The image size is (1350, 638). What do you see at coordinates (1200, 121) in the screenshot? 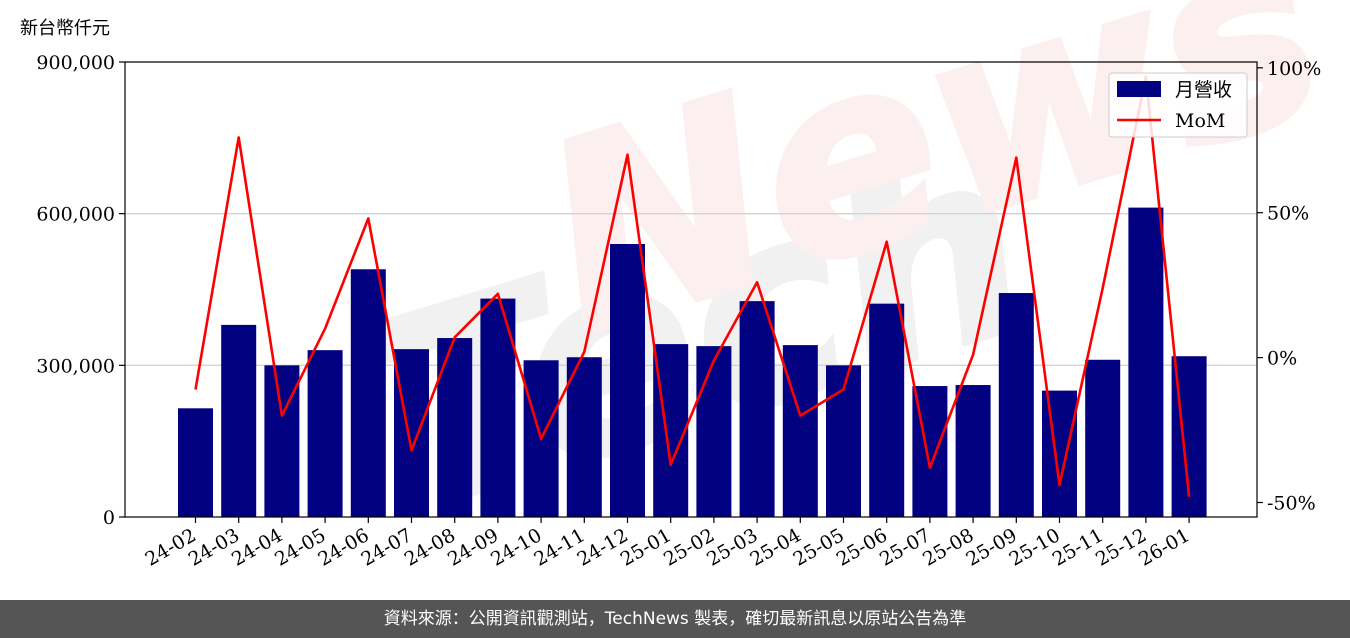
I see `legend-label-mom: MoM` at bounding box center [1200, 121].